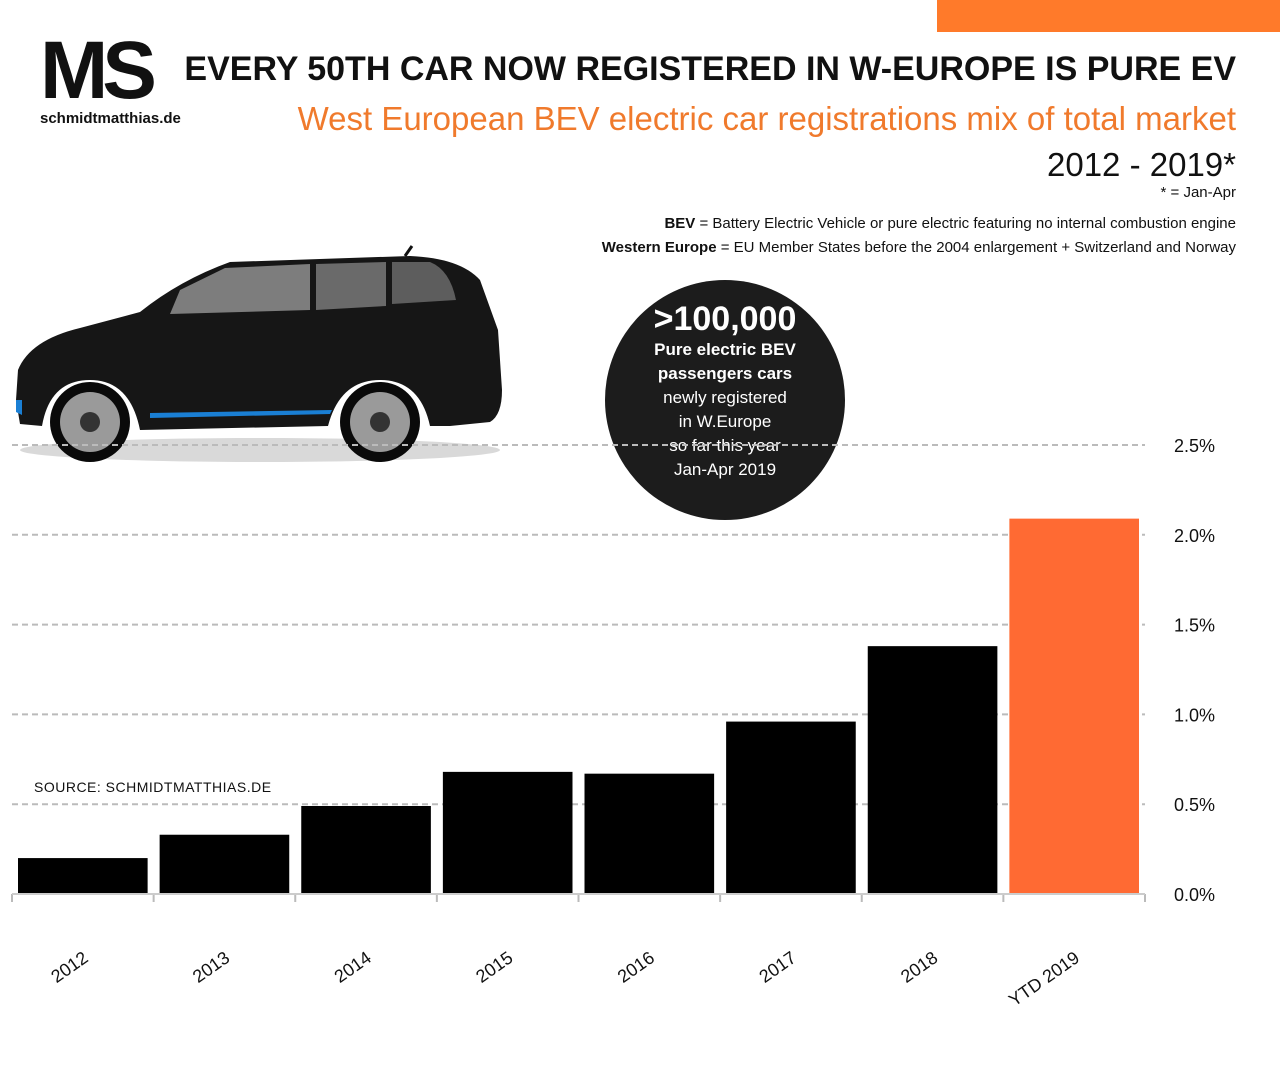  Describe the element at coordinates (725, 469) in the screenshot. I see `callout-line: Jan-Apr 2019` at that location.